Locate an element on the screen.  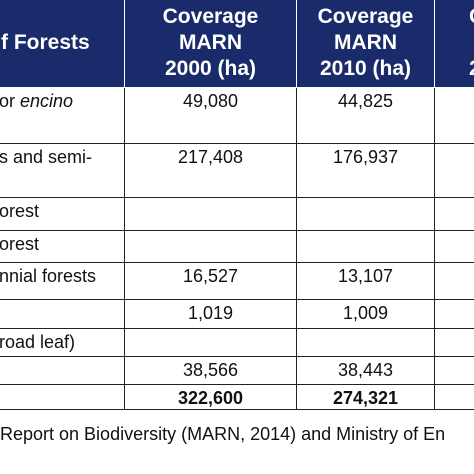
coverage-2010-cell: 44,825 is located at coordinates (365, 115).